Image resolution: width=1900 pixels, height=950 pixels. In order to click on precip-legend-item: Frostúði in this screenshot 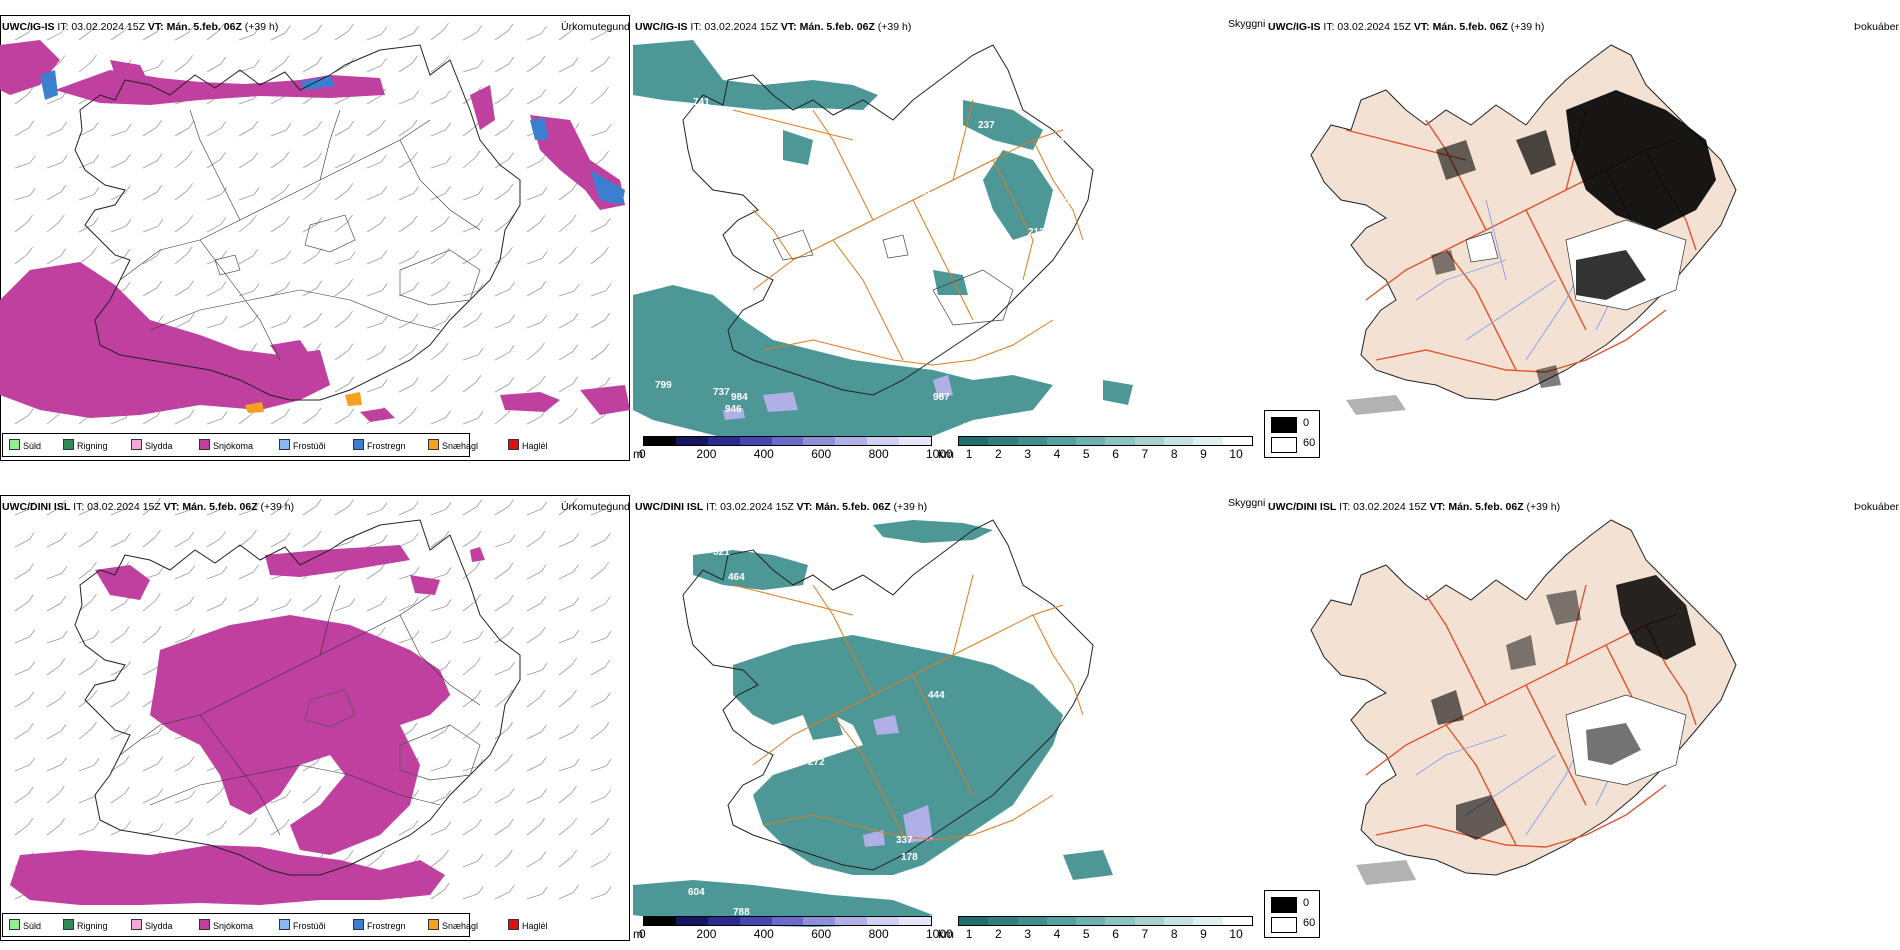, I will do `click(302, 445)`.